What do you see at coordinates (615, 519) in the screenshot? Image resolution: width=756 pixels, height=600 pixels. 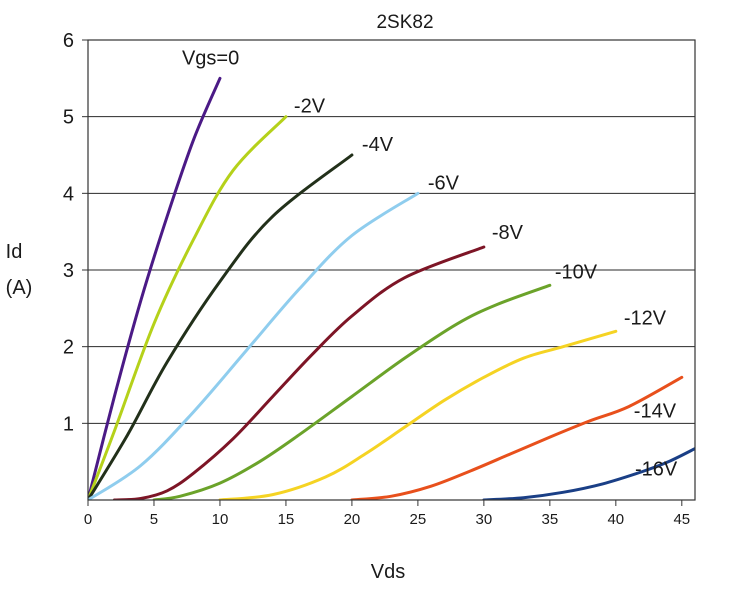 I see `x-tick-label: 40` at bounding box center [615, 519].